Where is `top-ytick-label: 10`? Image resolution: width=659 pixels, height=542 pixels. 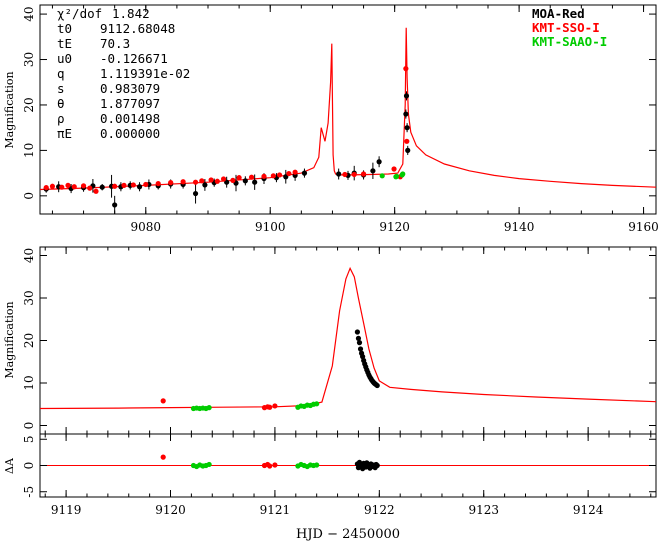 top-ytick-label: 10 is located at coordinates (29, 150).